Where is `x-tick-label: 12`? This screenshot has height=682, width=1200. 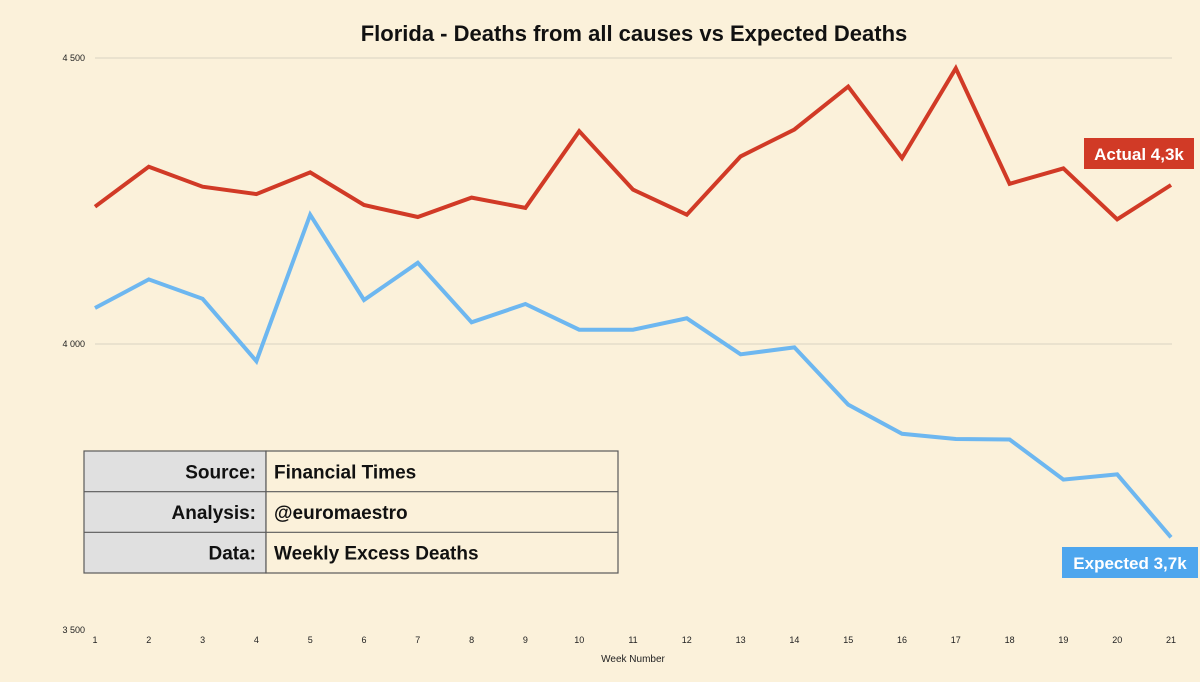
x-tick-label: 12 is located at coordinates (687, 640).